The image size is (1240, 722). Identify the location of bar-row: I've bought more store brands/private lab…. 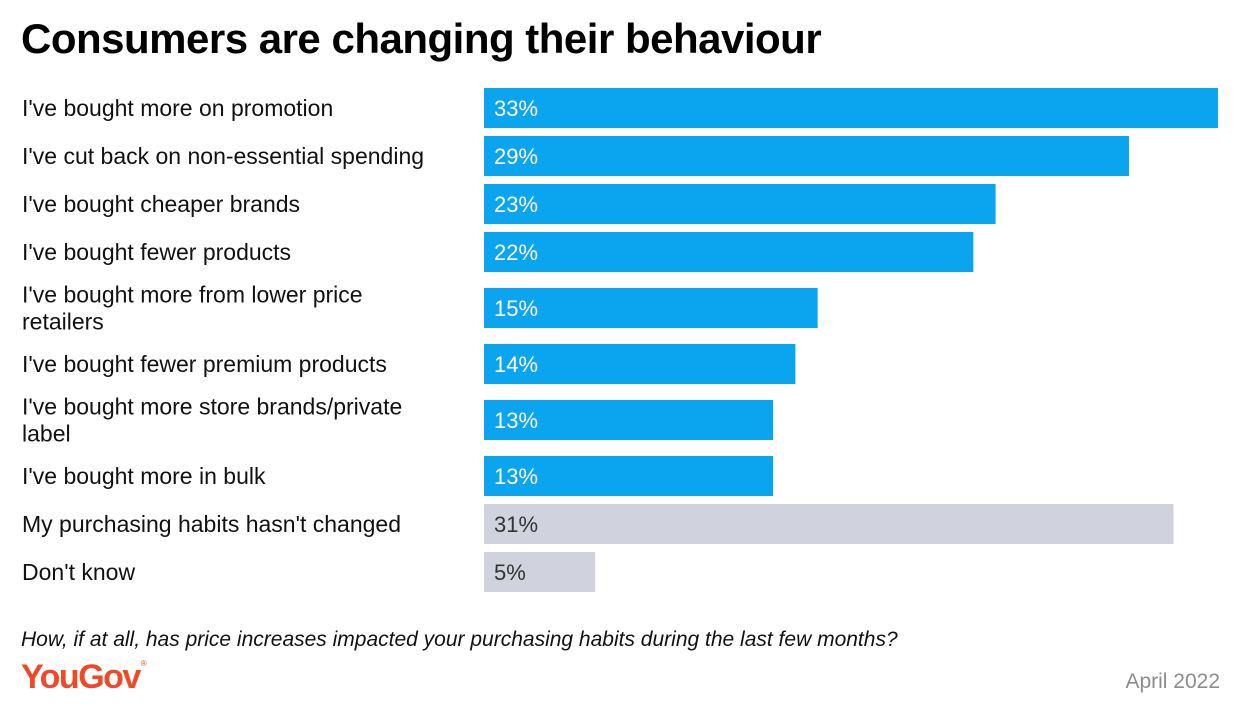
(398, 420).